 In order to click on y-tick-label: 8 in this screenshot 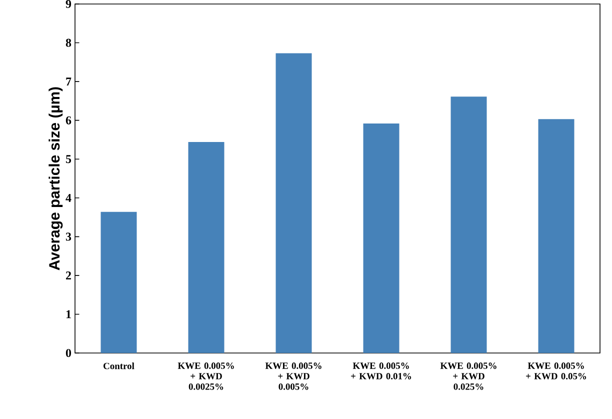, I will do `click(69, 42)`.